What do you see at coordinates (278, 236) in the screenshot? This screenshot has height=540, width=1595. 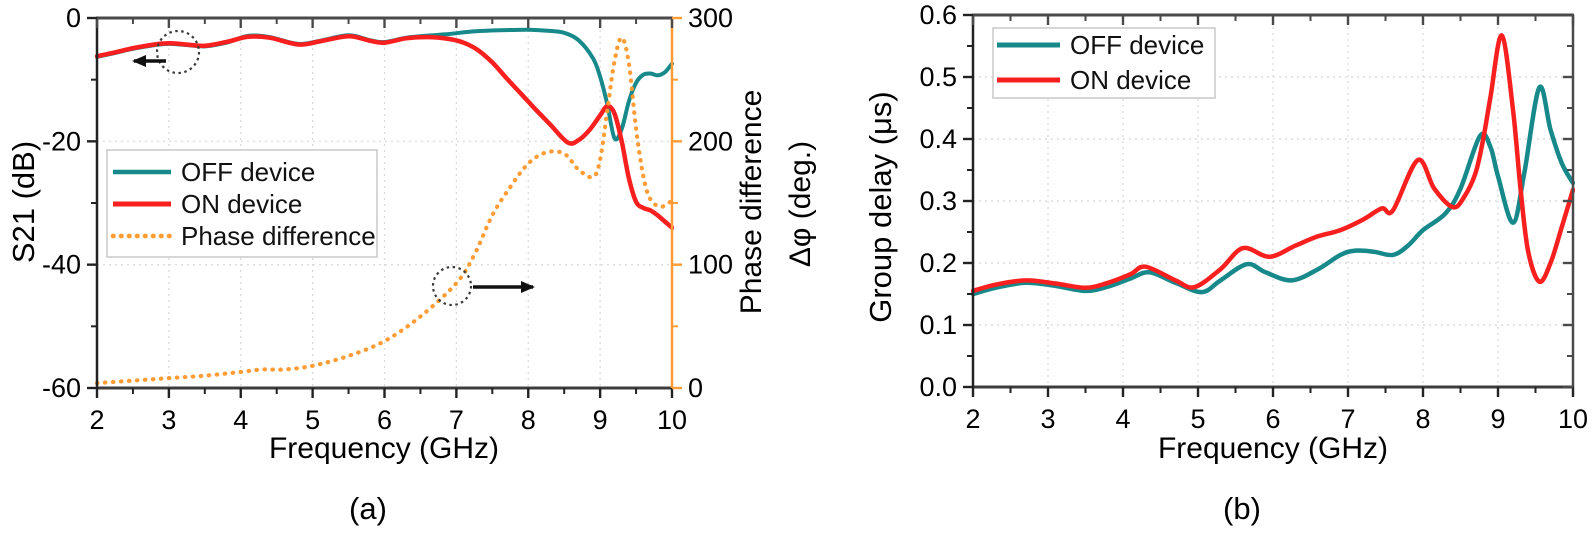 I see `legend-item-label: Phase difference` at bounding box center [278, 236].